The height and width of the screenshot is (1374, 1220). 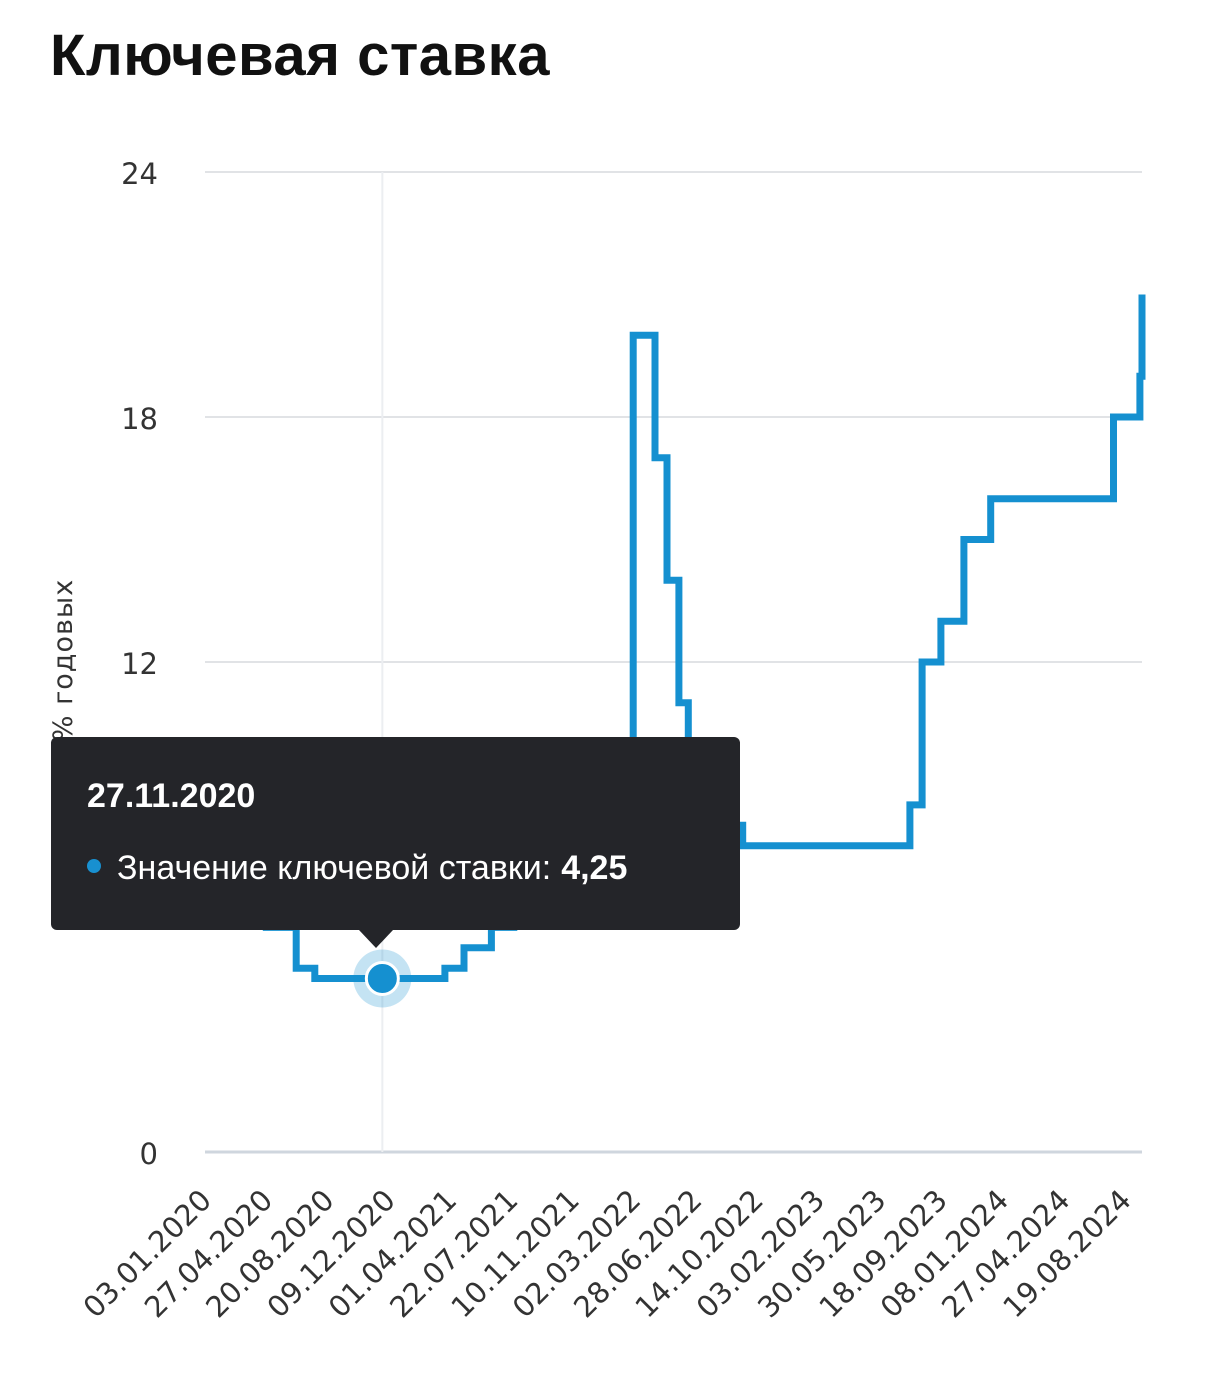 I want to click on tooltip-value: 4,25, so click(x=594, y=868).